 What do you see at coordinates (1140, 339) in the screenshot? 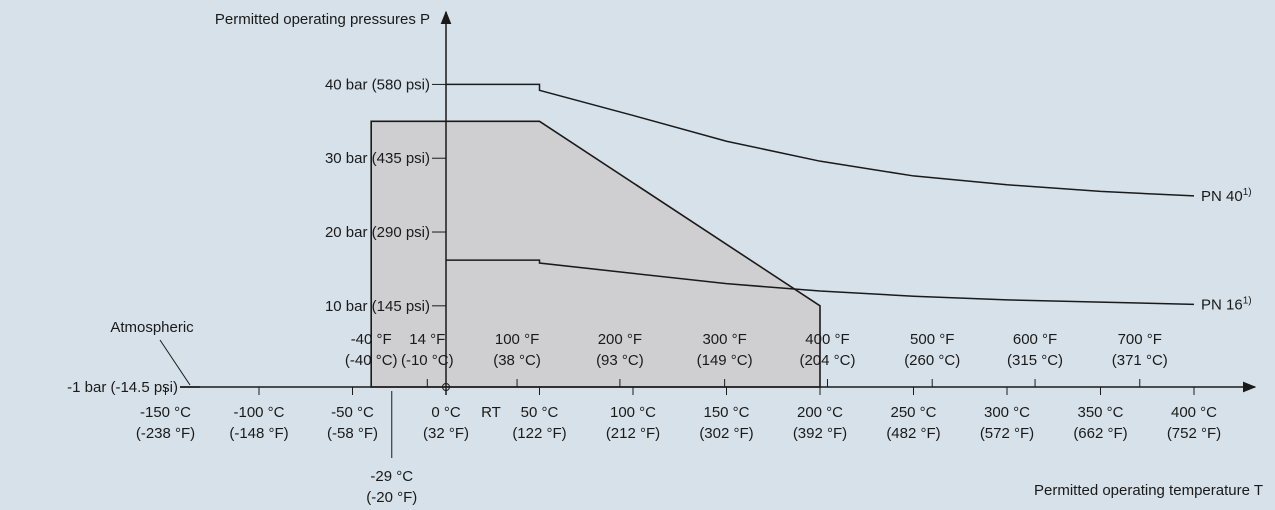
I see `upper-x-tick-label-700-f: 700 °F` at bounding box center [1140, 339].